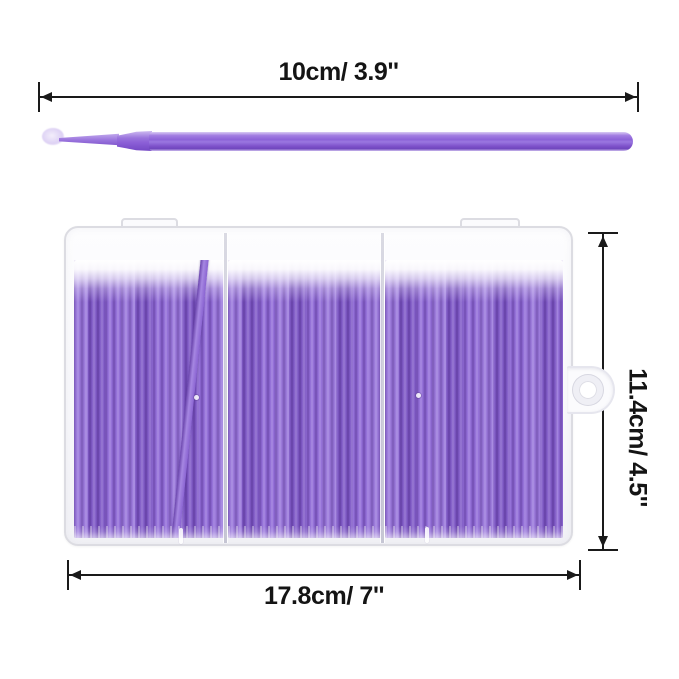 This screenshot has width=679, height=679. What do you see at coordinates (603, 541) in the screenshot?
I see `arrow-down-icon` at bounding box center [603, 541].